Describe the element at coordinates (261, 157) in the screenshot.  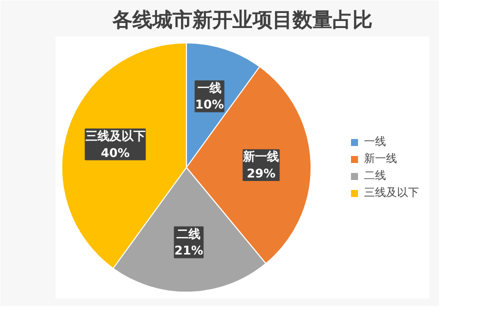
I see `slice-label: 新一线` at that location.